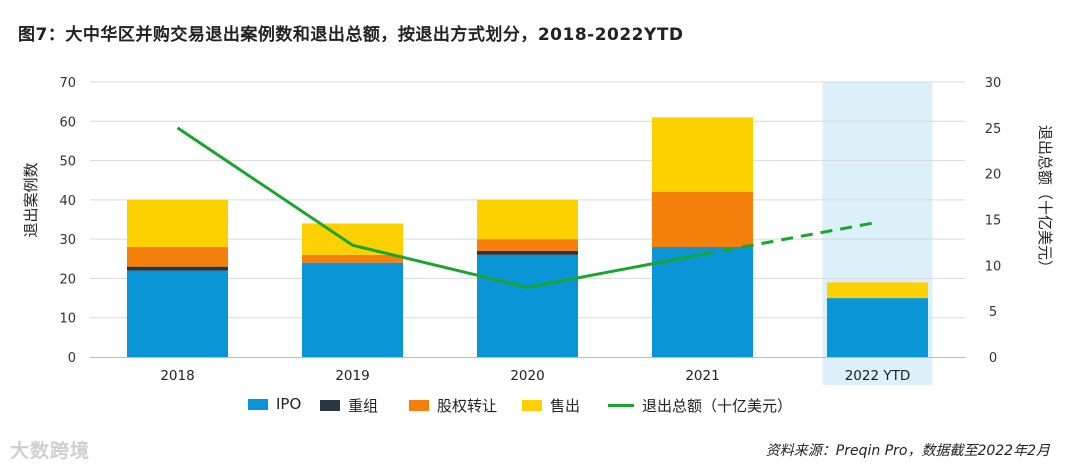 The width and height of the screenshot is (1080, 470). I want to click on legend-item: 重组, so click(349, 405).